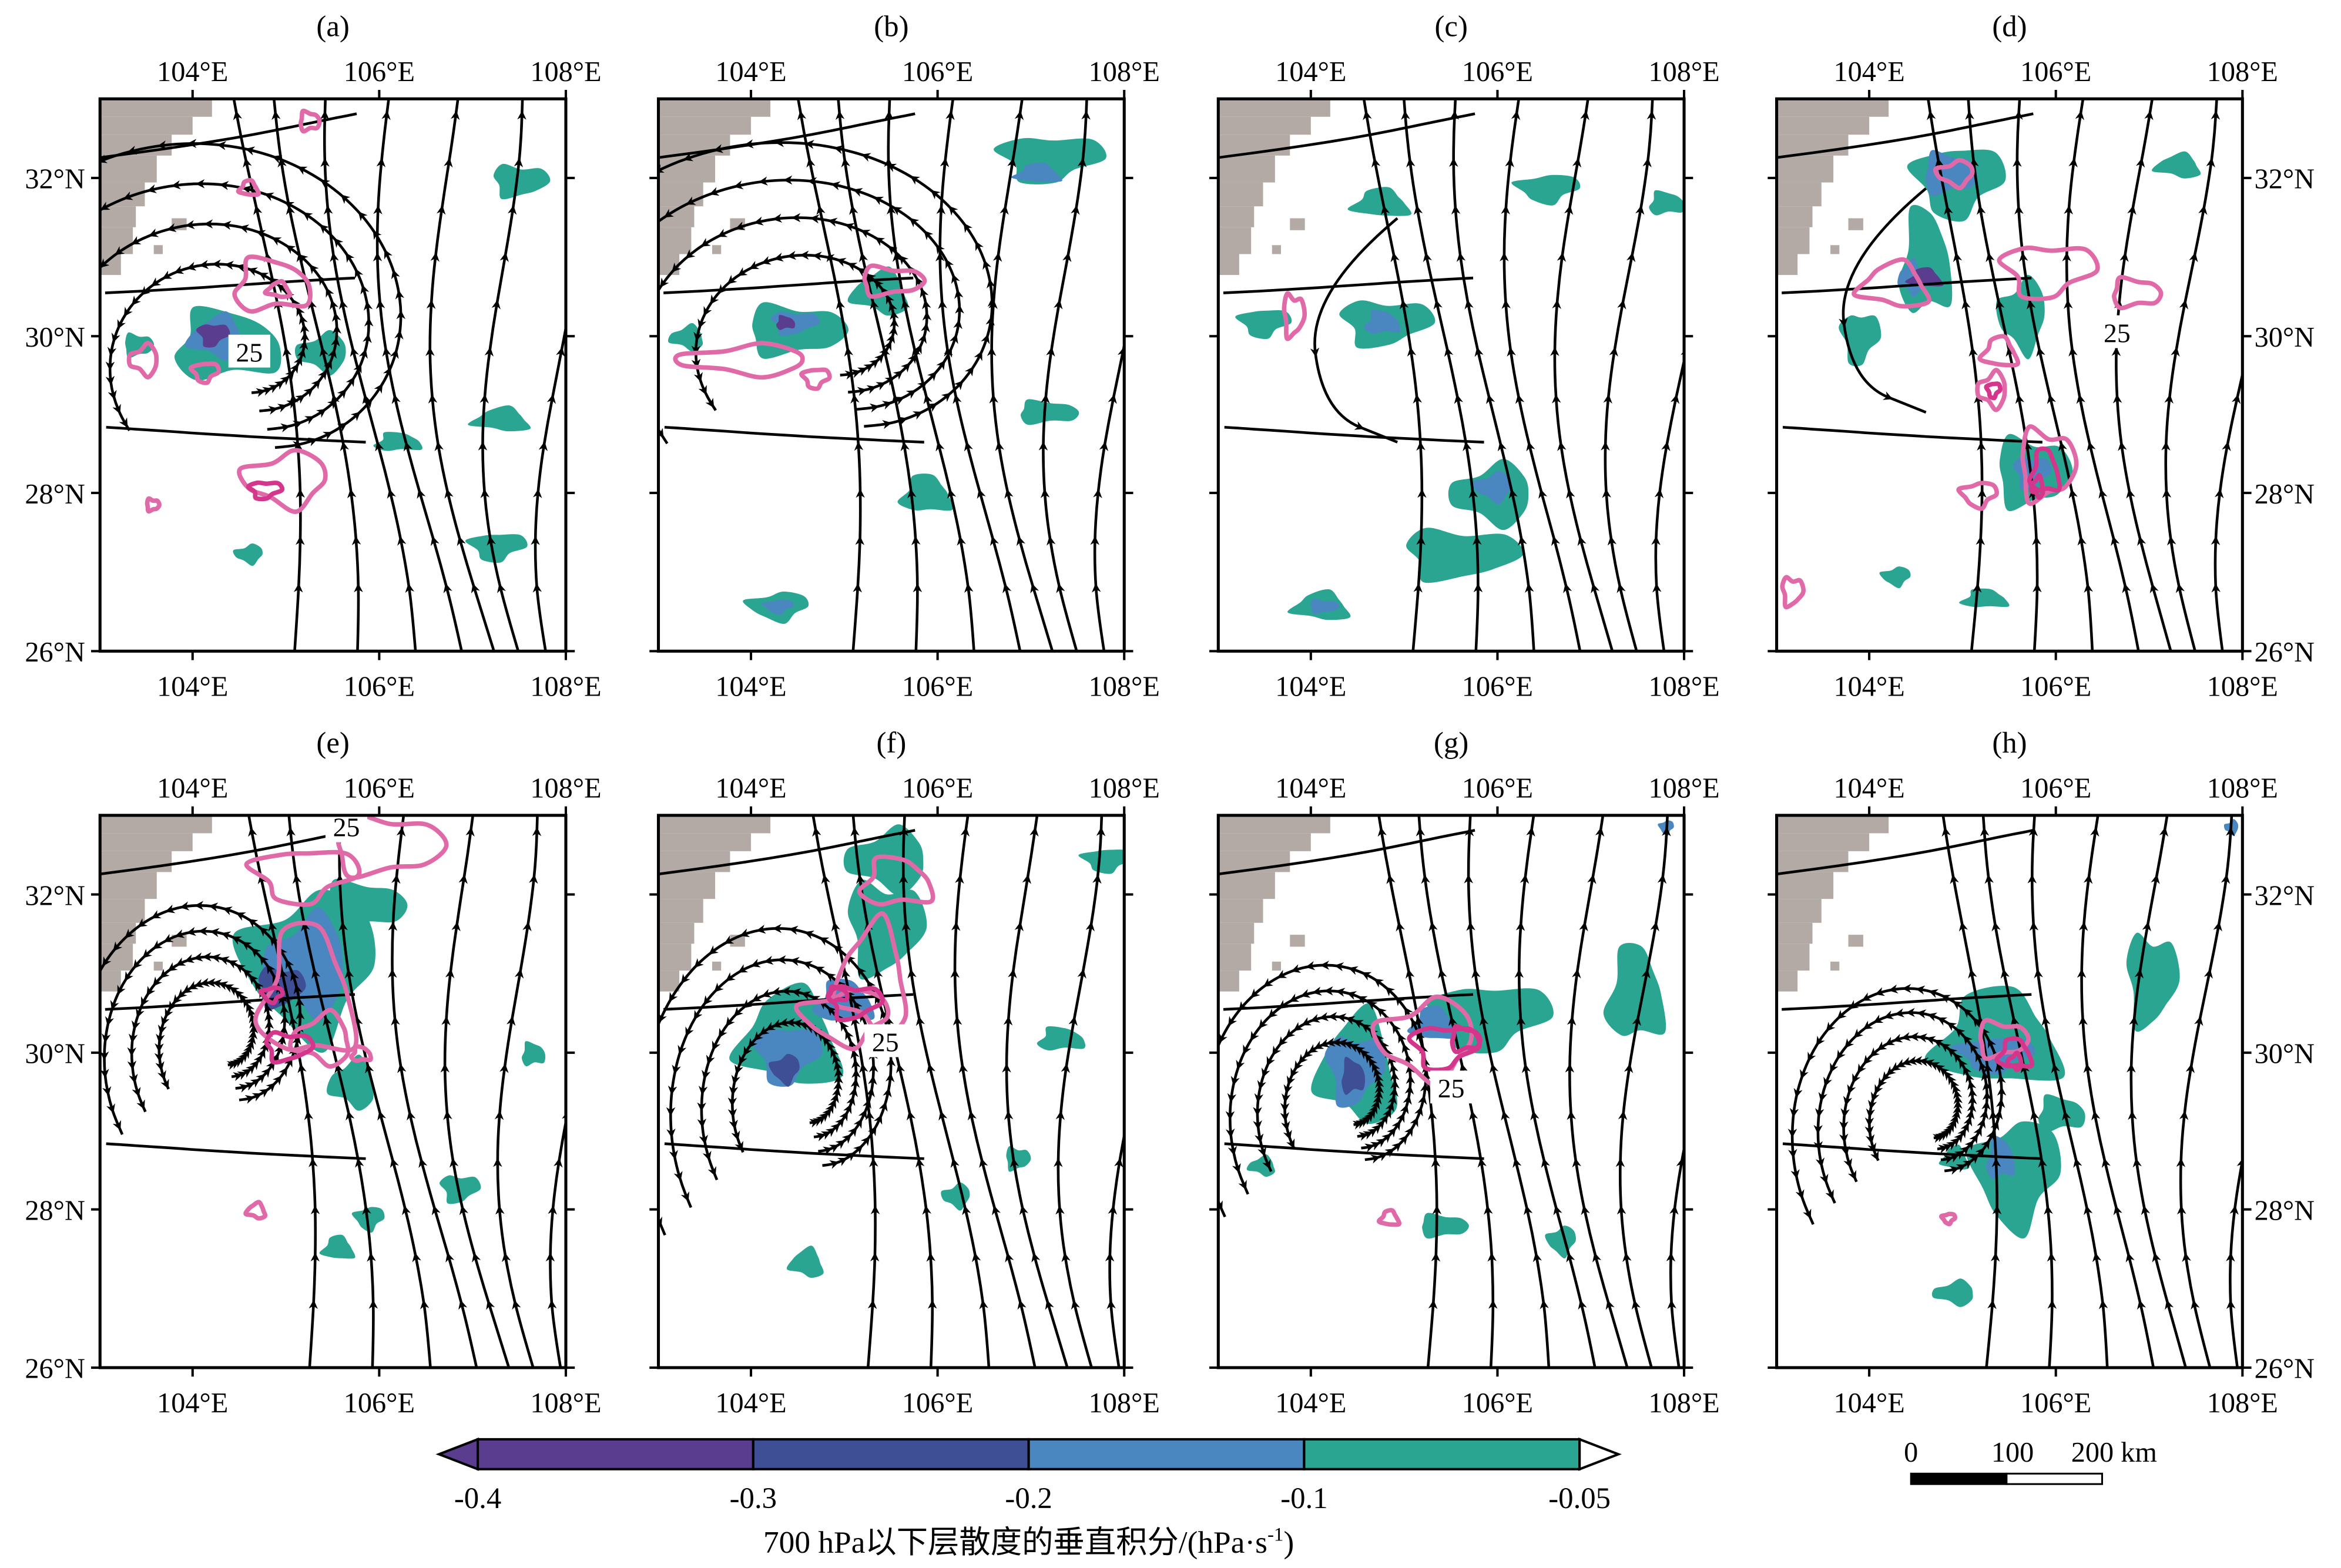  What do you see at coordinates (1959, 1479) in the screenshot?
I see `scale-bar-black` at bounding box center [1959, 1479].